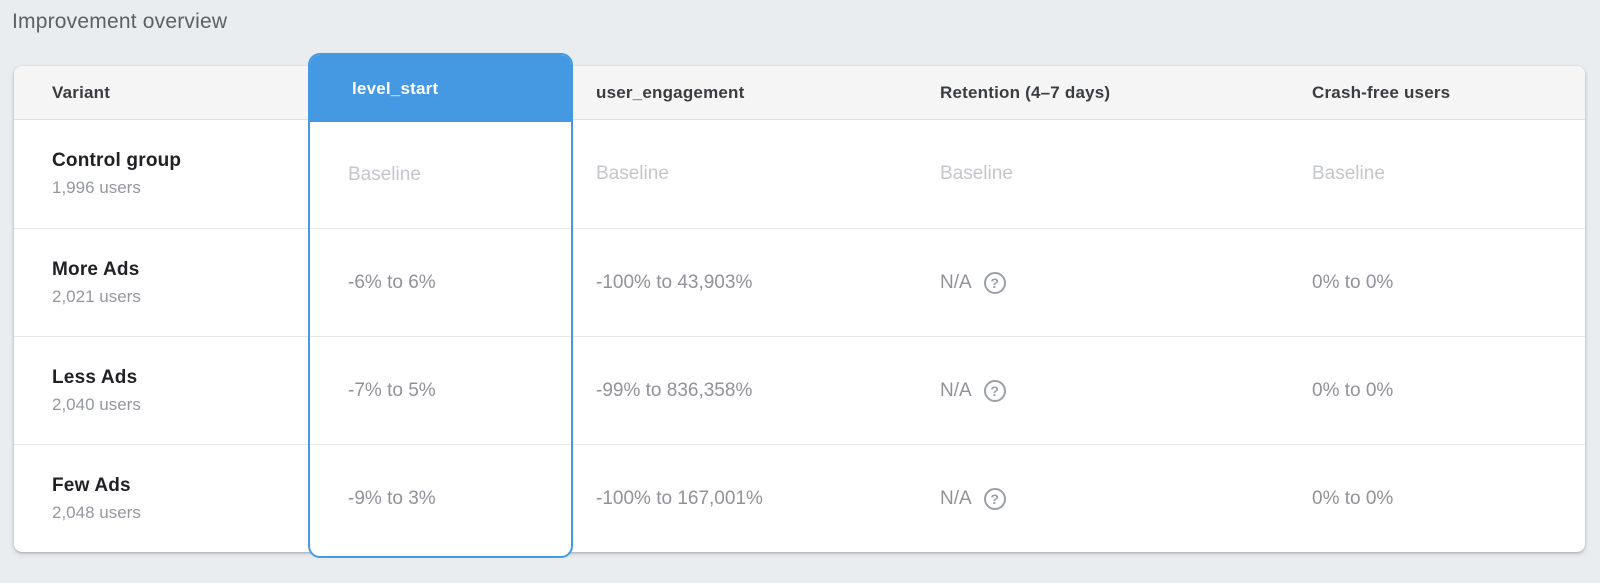 This screenshot has height=583, width=1600. I want to click on retention-value: Baseline, so click(976, 173).